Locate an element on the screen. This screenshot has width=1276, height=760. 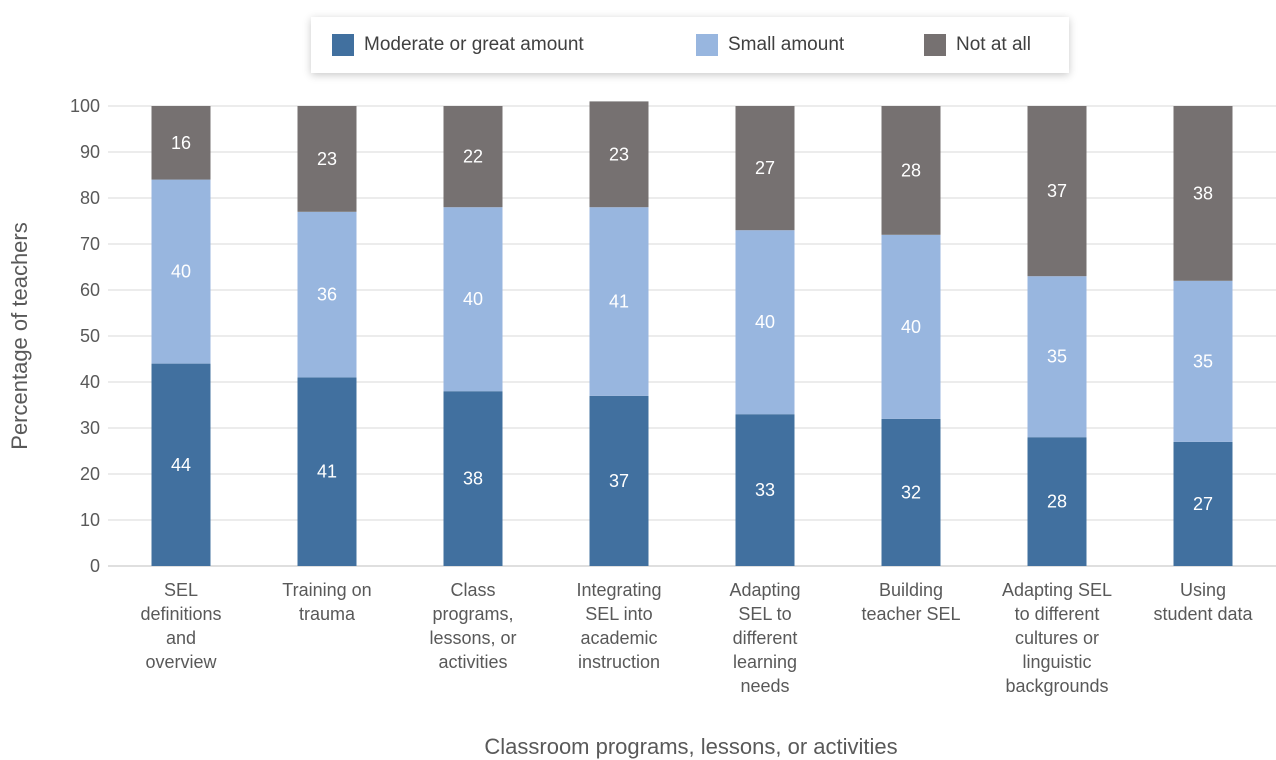
y-tick-label: 90 is located at coordinates (90, 152).